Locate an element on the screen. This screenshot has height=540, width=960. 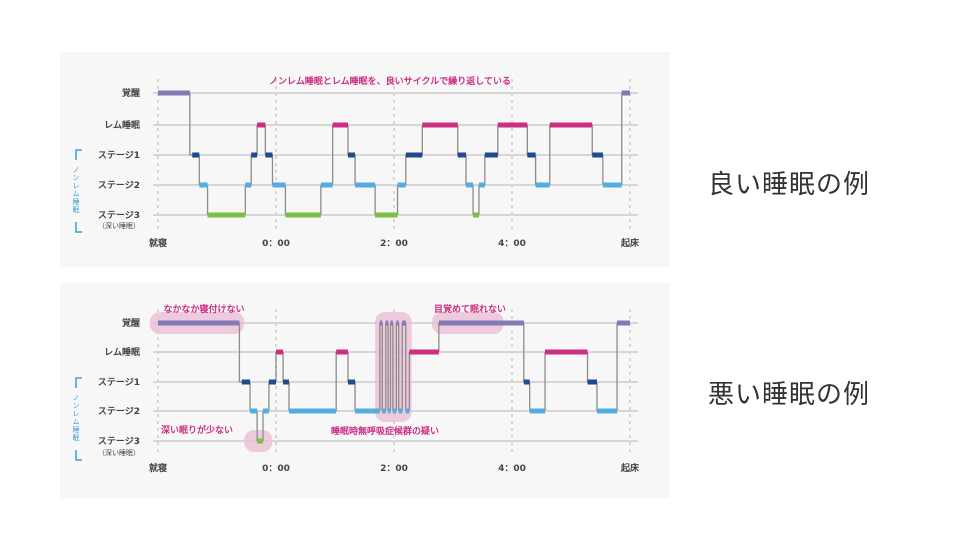
annotation-0: なかなか寝付けない is located at coordinates (203, 309).